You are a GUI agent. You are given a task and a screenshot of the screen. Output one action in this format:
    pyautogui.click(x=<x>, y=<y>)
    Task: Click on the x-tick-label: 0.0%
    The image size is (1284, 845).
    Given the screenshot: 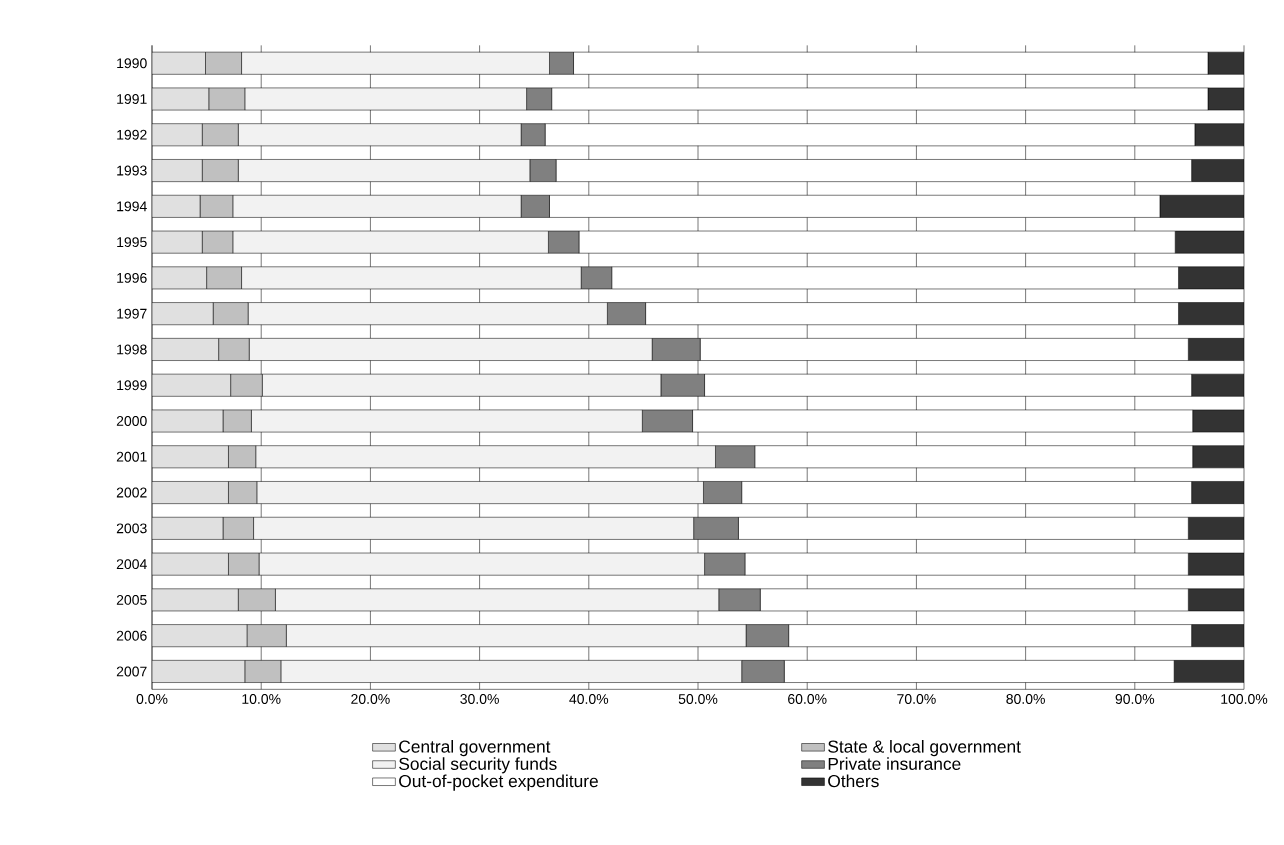 What is the action you would take?
    pyautogui.click(x=152, y=698)
    